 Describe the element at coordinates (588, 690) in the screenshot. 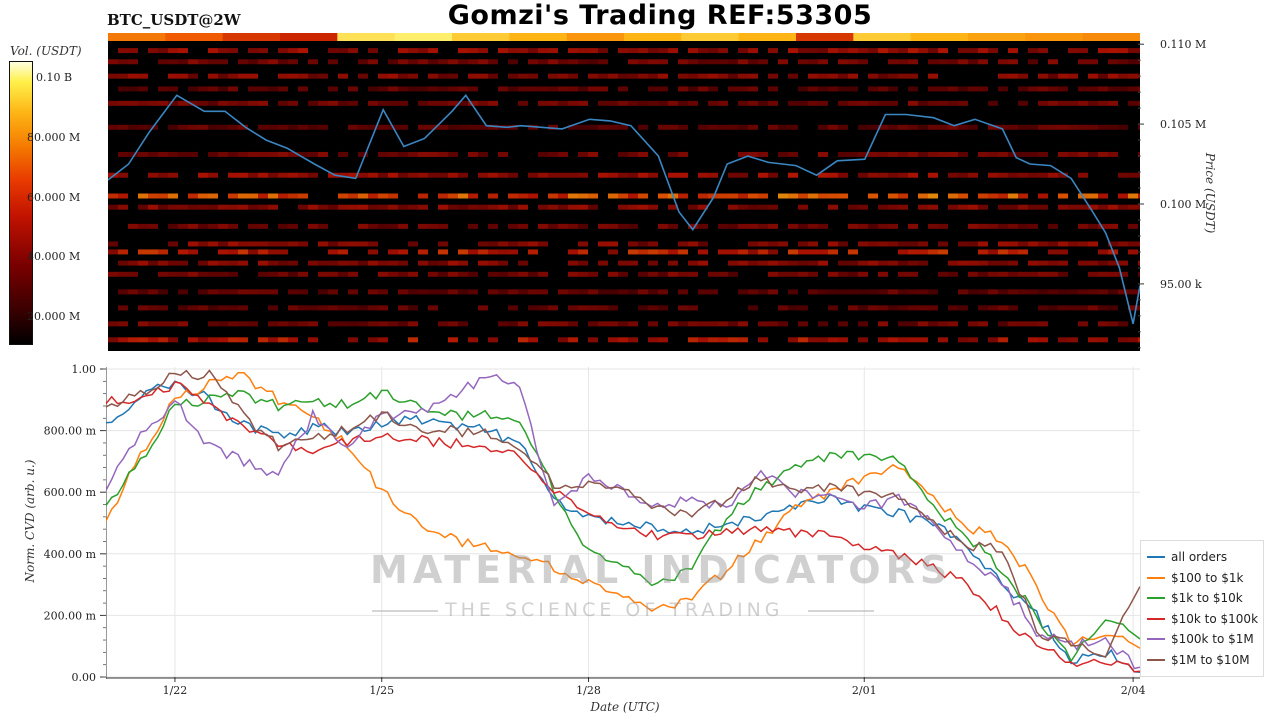

I see `x-tick-label: 1/28` at that location.